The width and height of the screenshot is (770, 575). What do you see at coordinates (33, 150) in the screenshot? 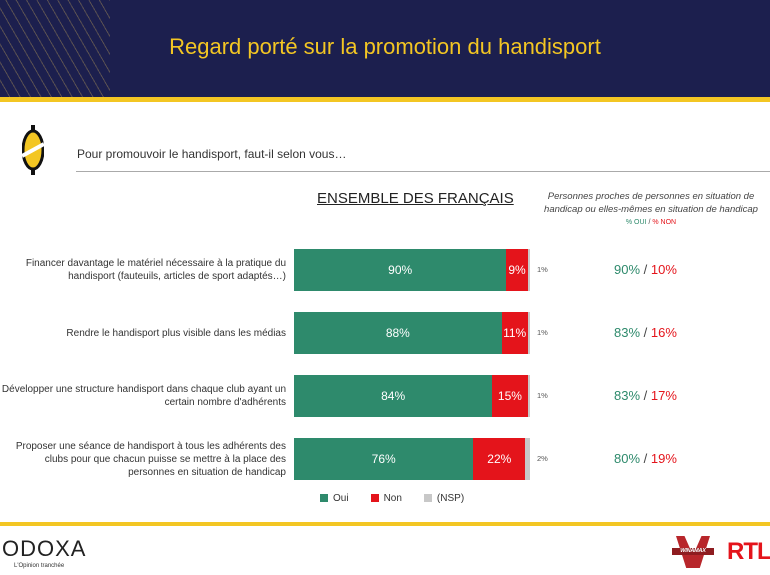
I see `odoxa-logo-icon` at bounding box center [33, 150].